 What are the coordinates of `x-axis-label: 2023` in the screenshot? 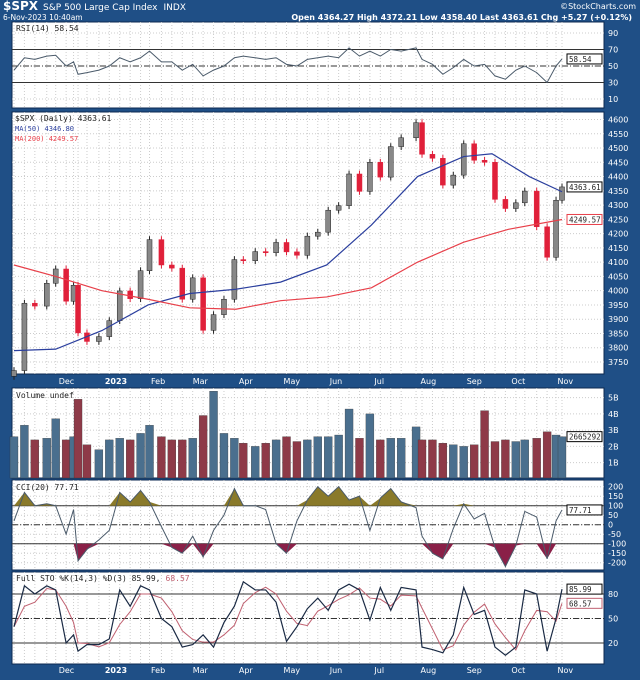 It's located at (116, 670).